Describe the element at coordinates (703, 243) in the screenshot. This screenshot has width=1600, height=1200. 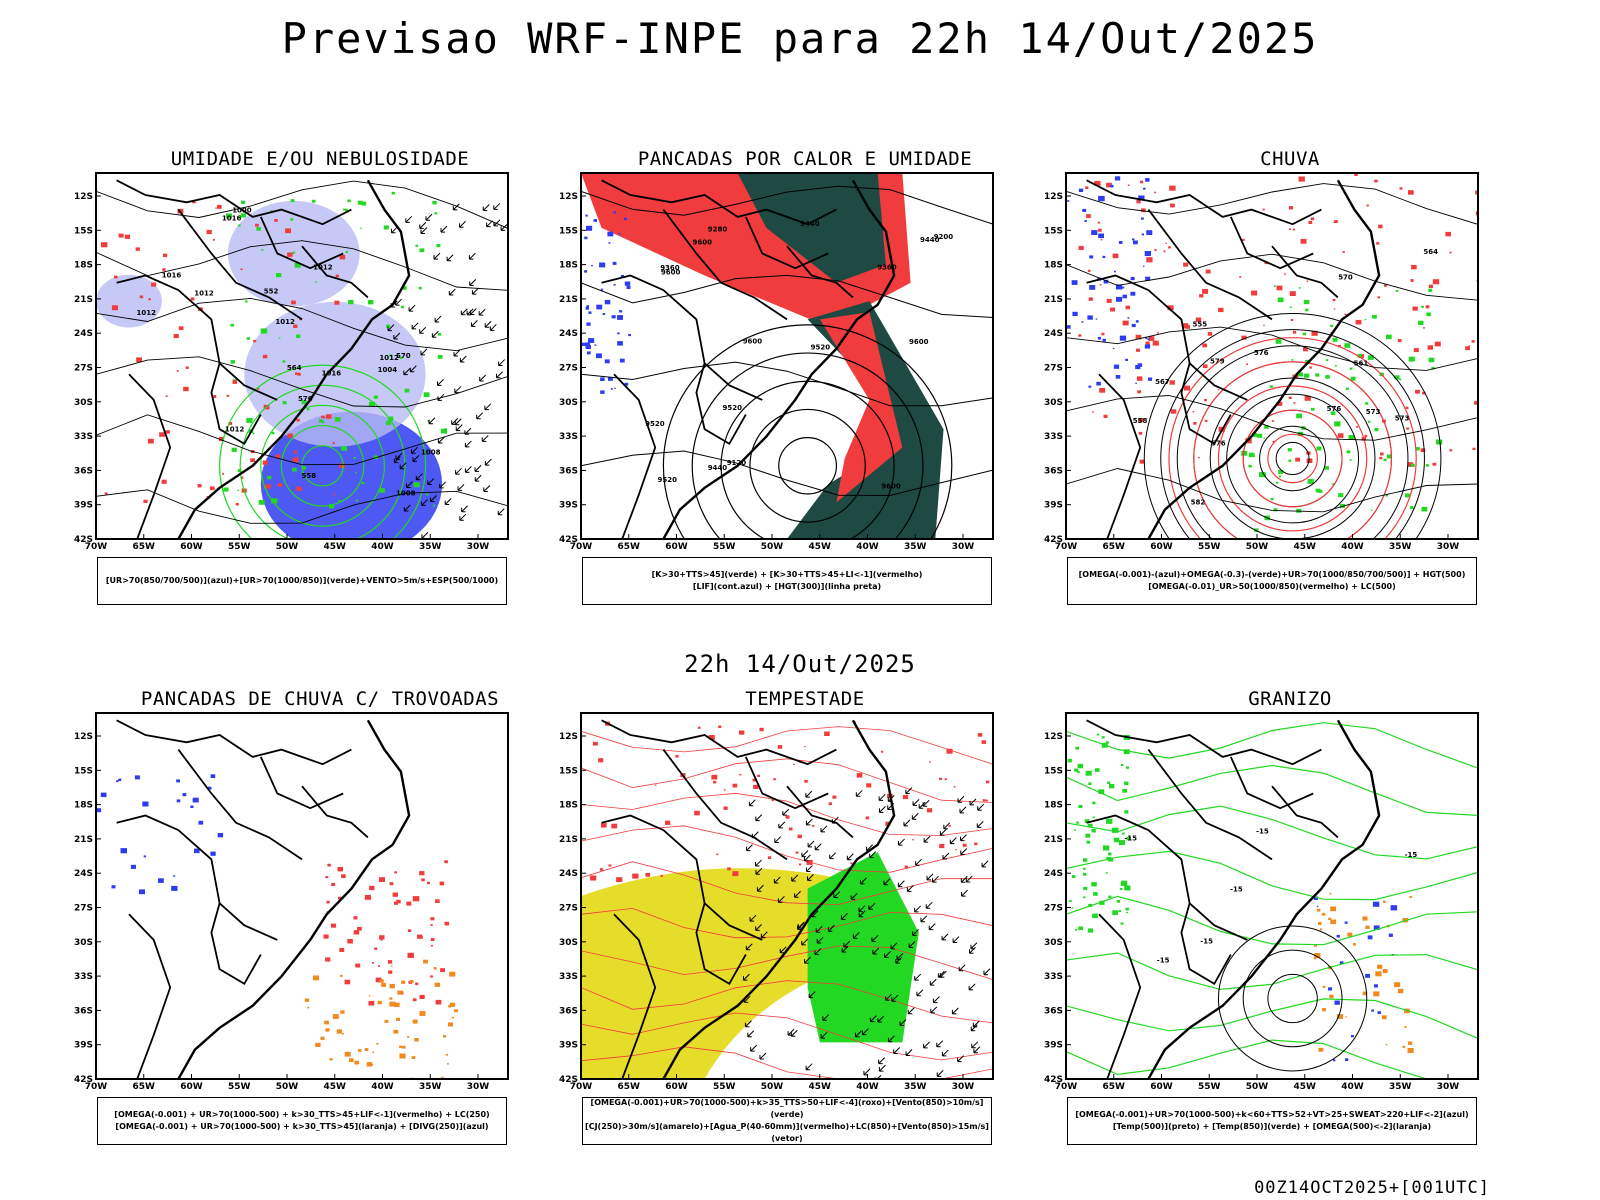
I see `contour-label: 9600` at that location.